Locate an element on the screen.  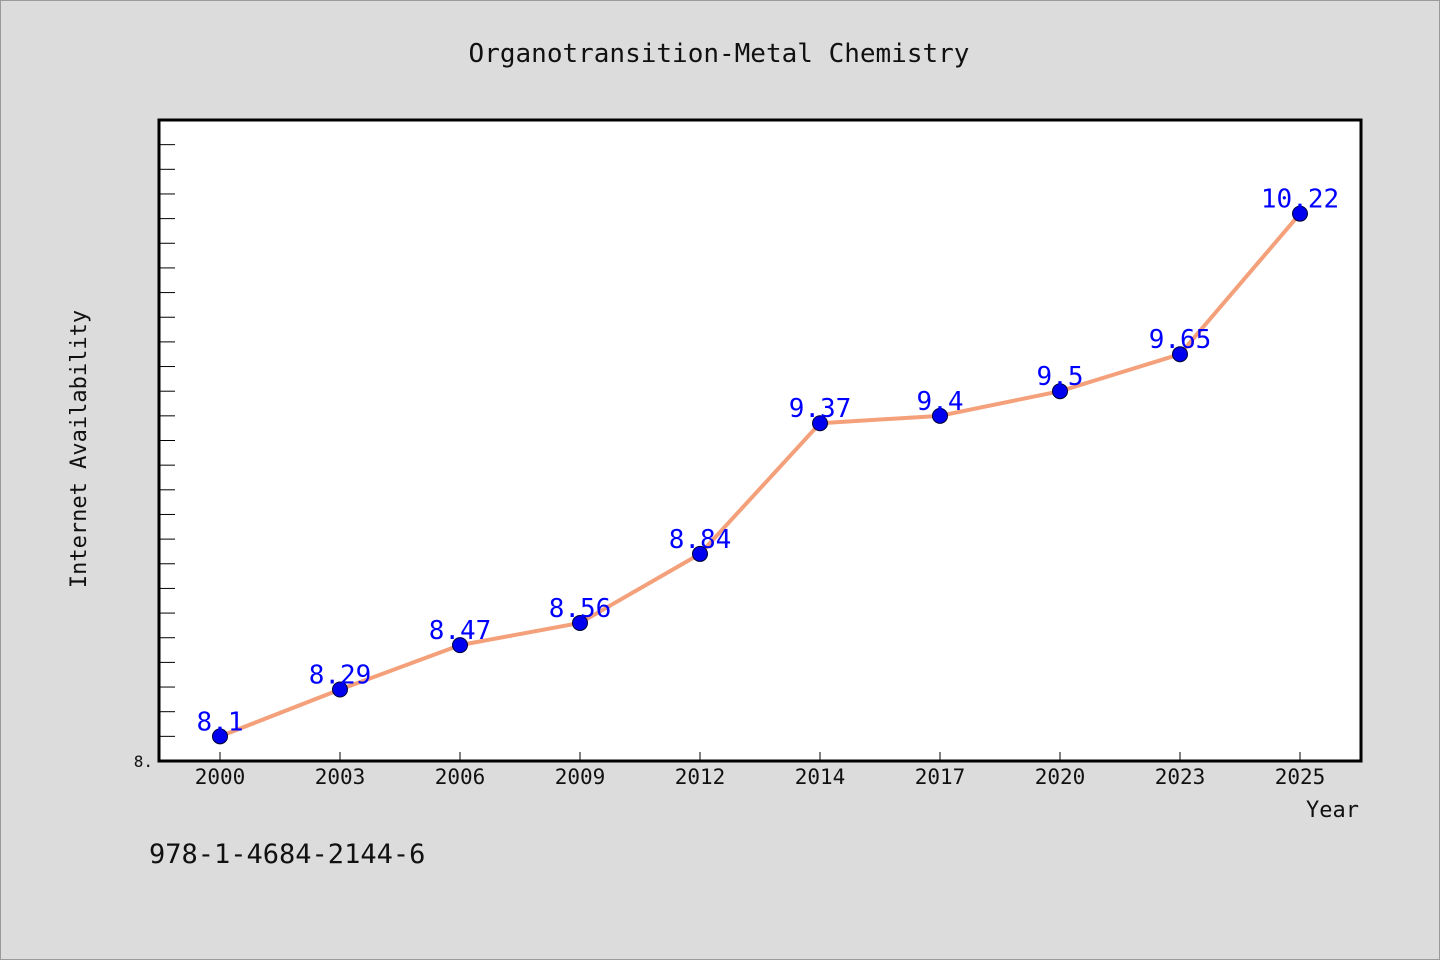
data-label: 8.1 is located at coordinates (220, 722).